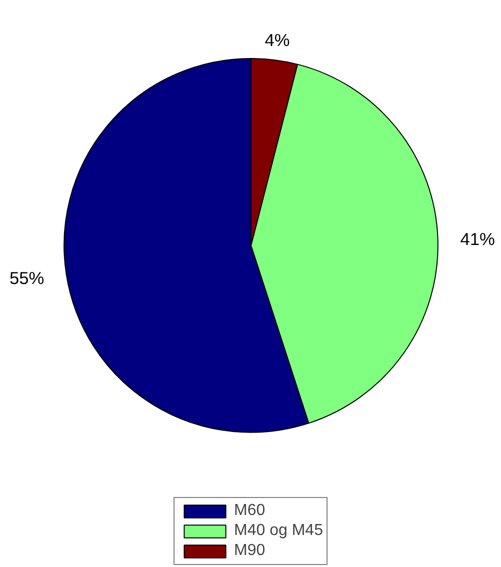 The height and width of the screenshot is (567, 501). I want to click on legend-label: M60, so click(250, 511).